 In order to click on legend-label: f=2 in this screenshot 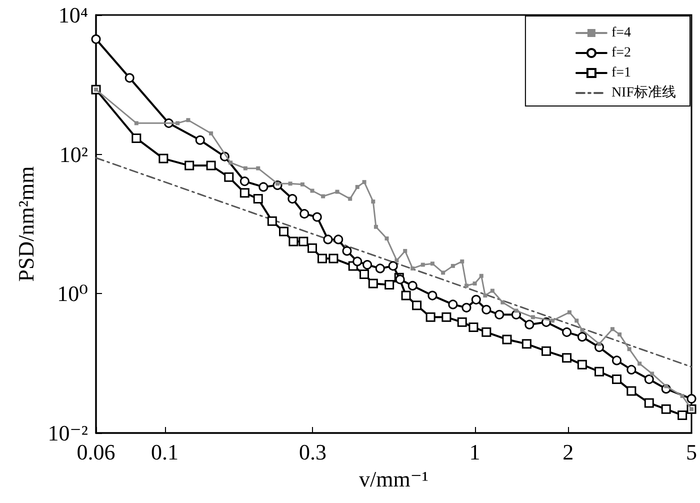, I will do `click(621, 53)`.